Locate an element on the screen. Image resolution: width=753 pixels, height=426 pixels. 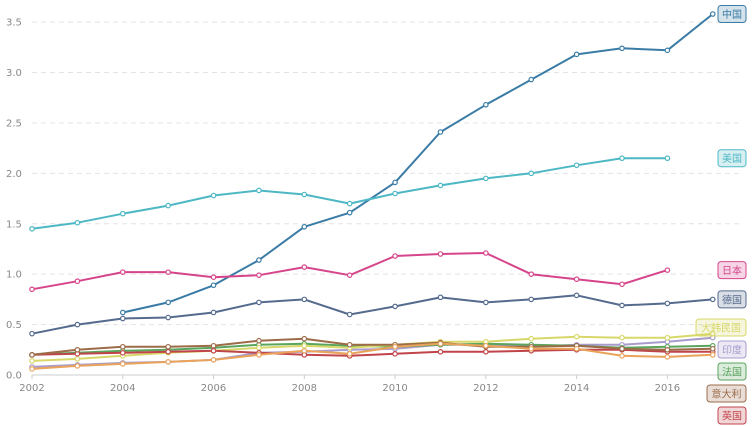
series-tag-德国: 德国 is located at coordinates (732, 299).